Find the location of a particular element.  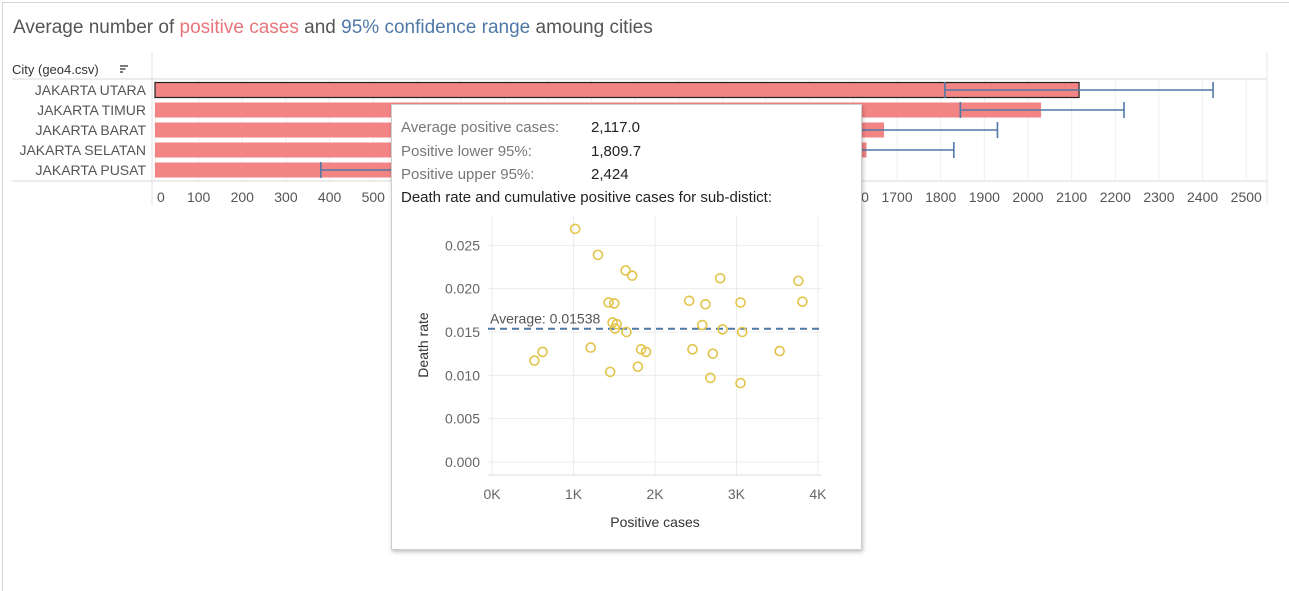

y-tick-label: 0.005 is located at coordinates (462, 419).